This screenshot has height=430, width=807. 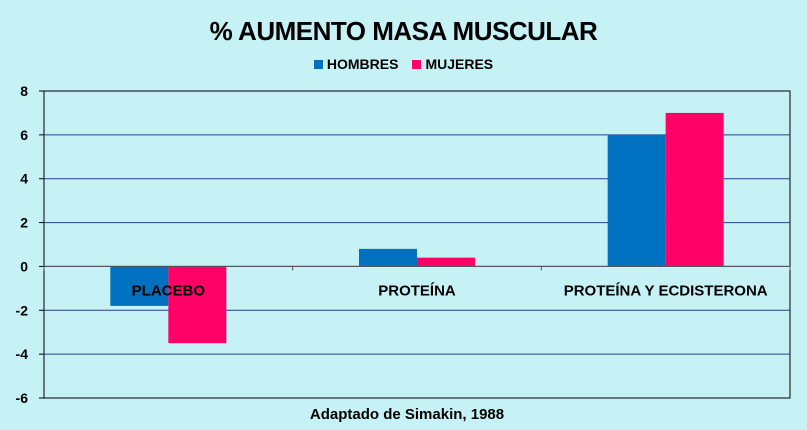 What do you see at coordinates (417, 64) in the screenshot?
I see `legend-swatch-mujeres` at bounding box center [417, 64].